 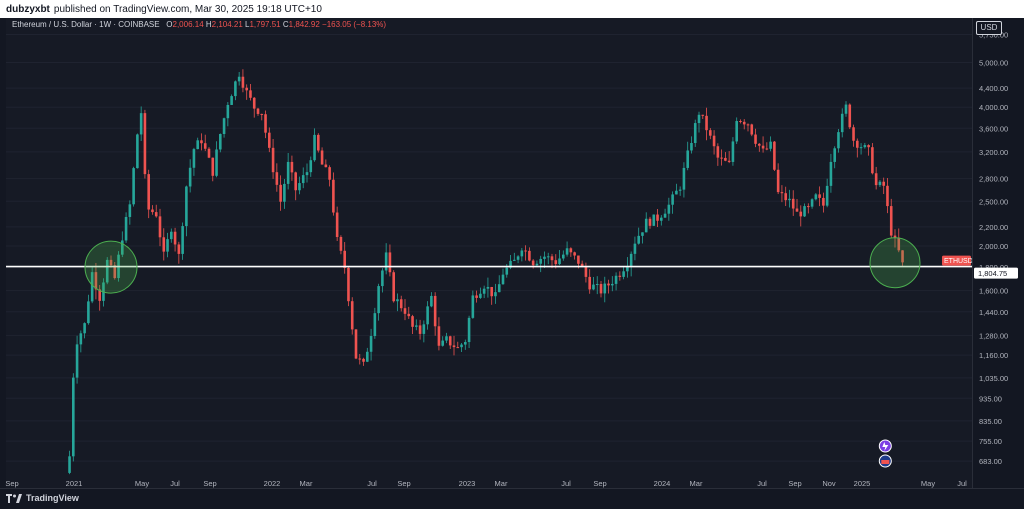 What do you see at coordinates (829, 483) in the screenshot?
I see `time-tick-label: Nov` at bounding box center [829, 483].